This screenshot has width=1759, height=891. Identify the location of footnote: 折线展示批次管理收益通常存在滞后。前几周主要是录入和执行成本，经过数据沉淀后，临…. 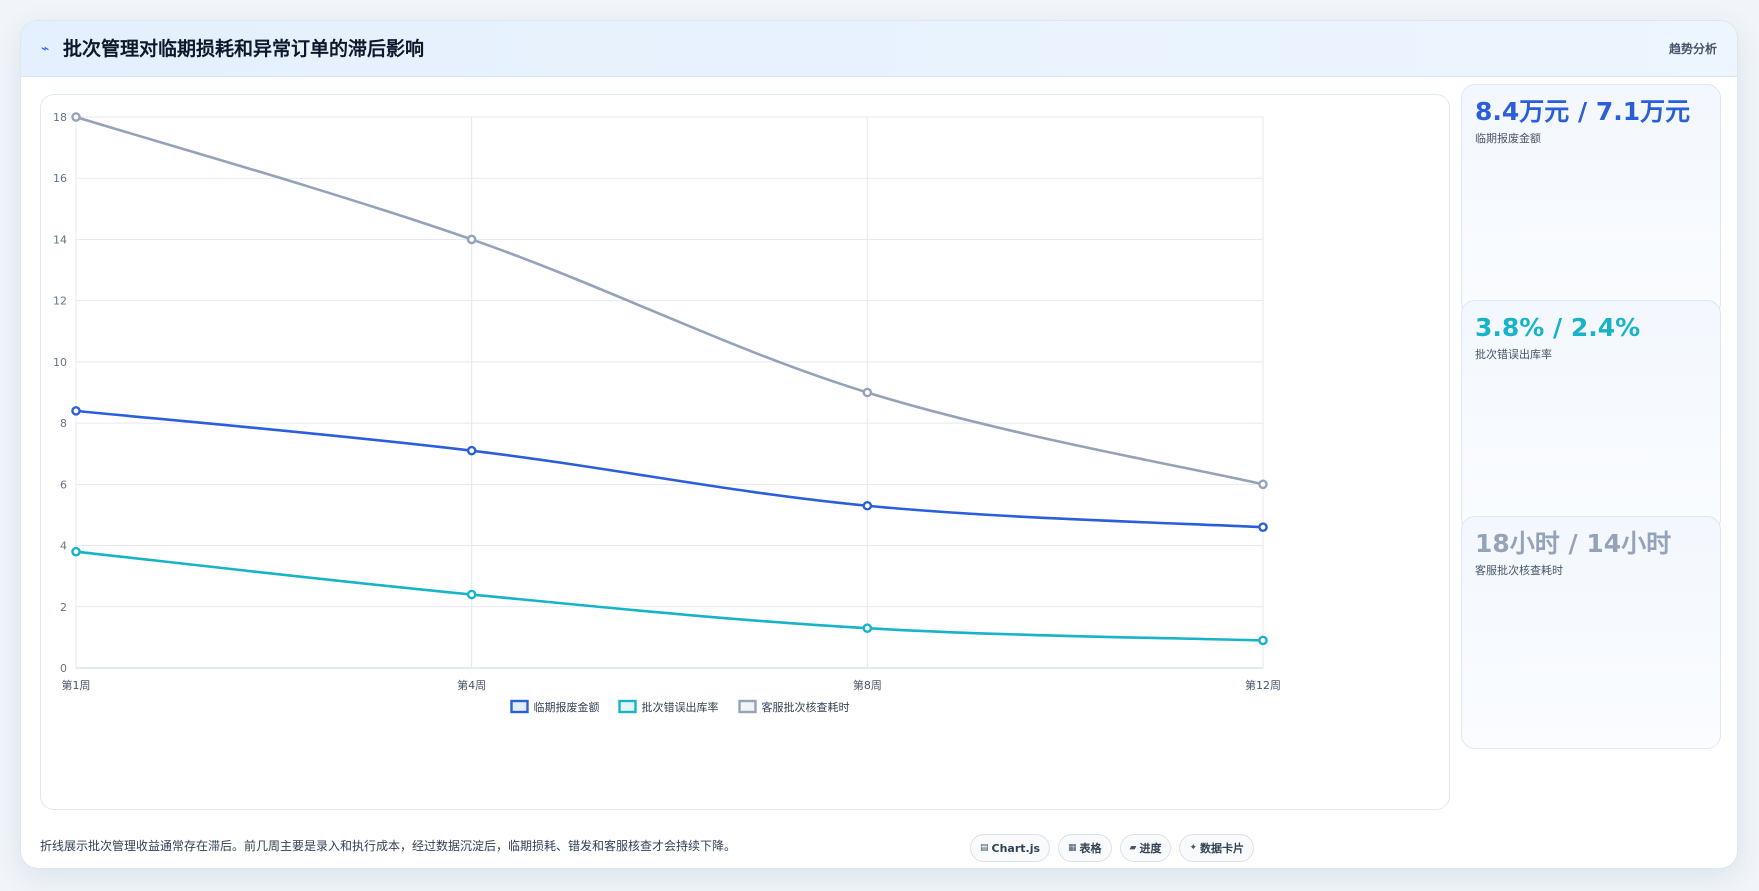
(388, 846).